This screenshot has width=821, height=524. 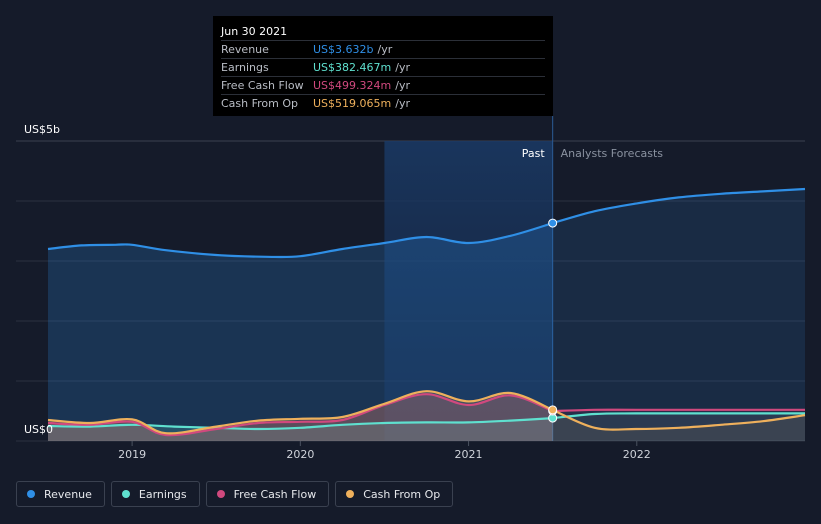 What do you see at coordinates (245, 49) in the screenshot?
I see `tooltip-label: Revenue` at bounding box center [245, 49].